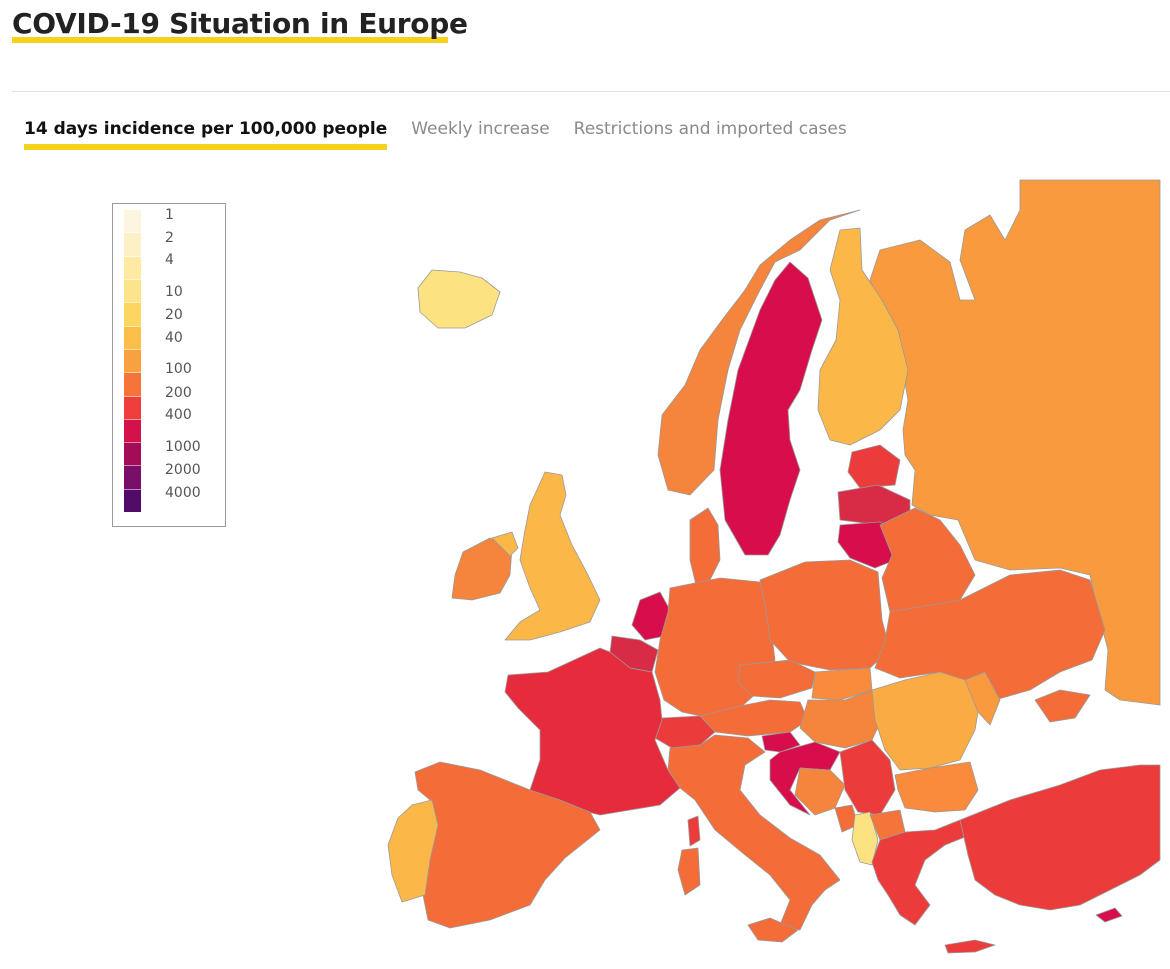  I want to click on country-albania, so click(865, 838).